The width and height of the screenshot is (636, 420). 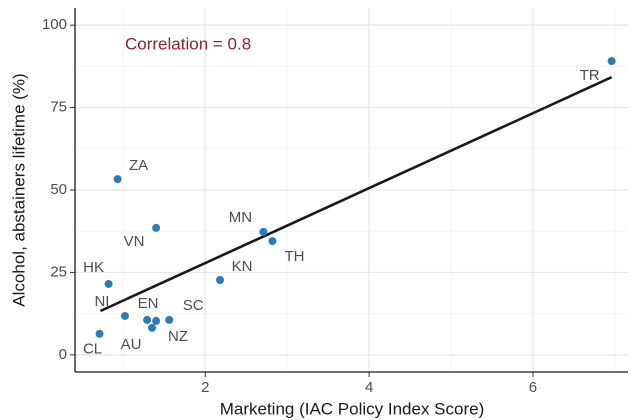 I want to click on point-label: HK, so click(x=93, y=267).